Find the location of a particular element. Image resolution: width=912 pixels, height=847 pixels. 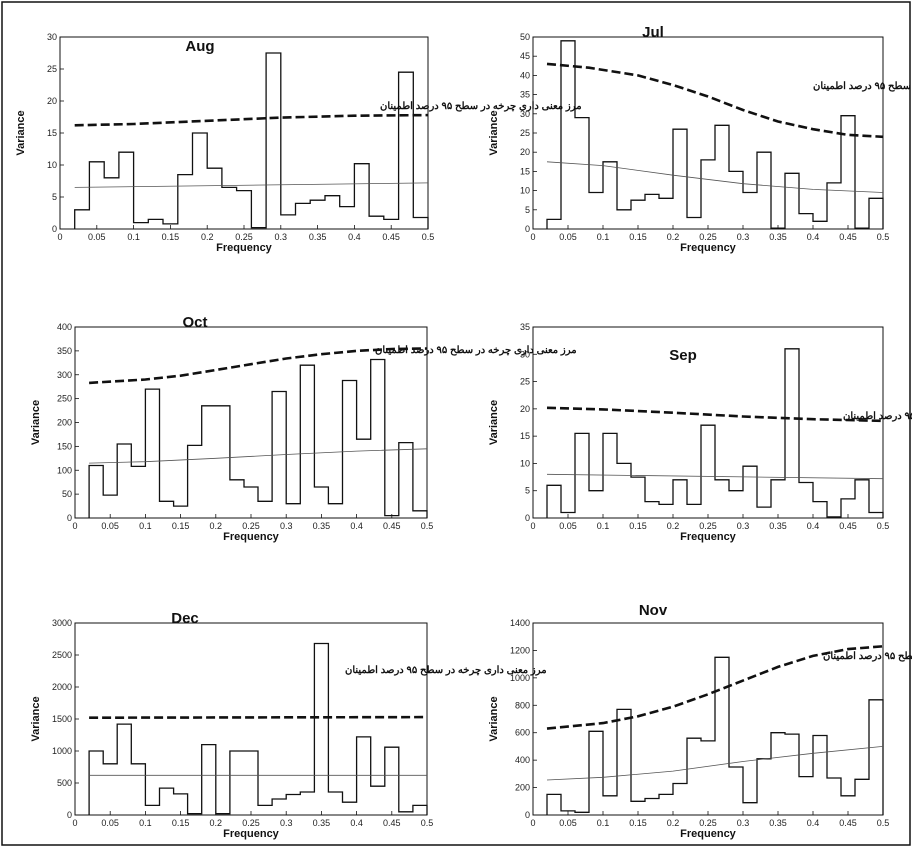

chart-title: Oct is located at coordinates (194, 322).